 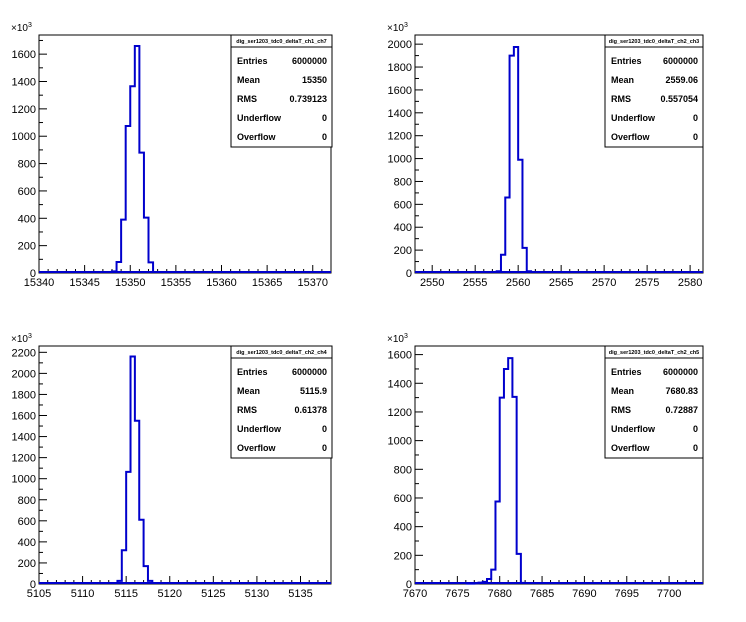 I want to click on stats-value: 0.739123, so click(x=308, y=99).